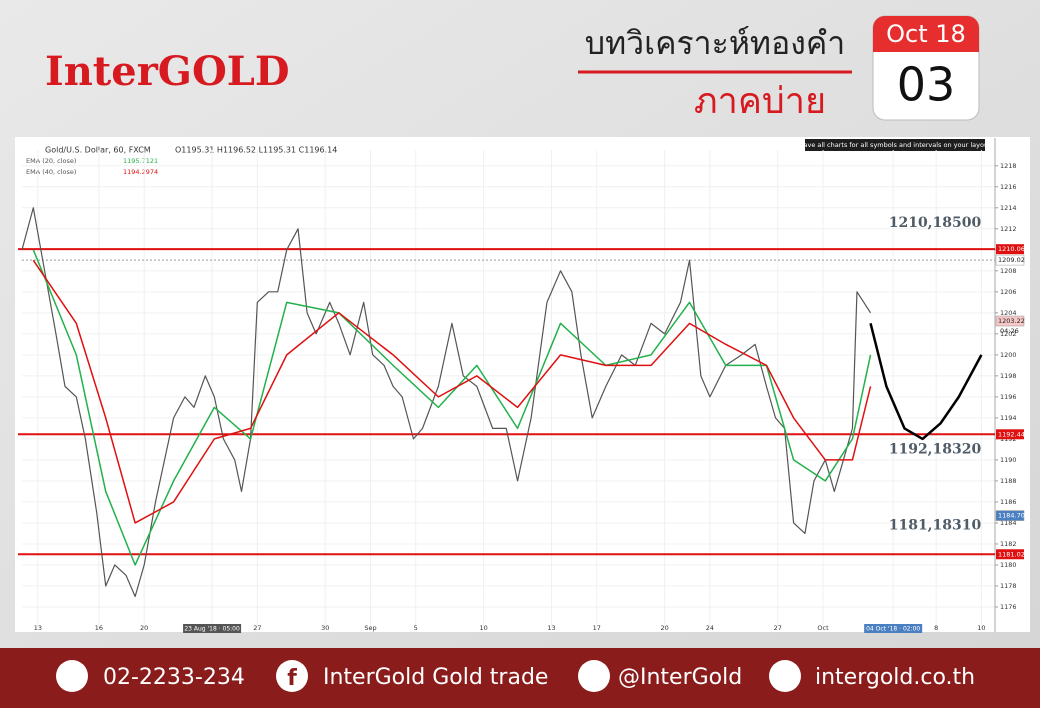 This screenshot has height=712, width=1040. Describe the element at coordinates (140, 172) in the screenshot. I see `legend-value: 1194.2974` at that location.